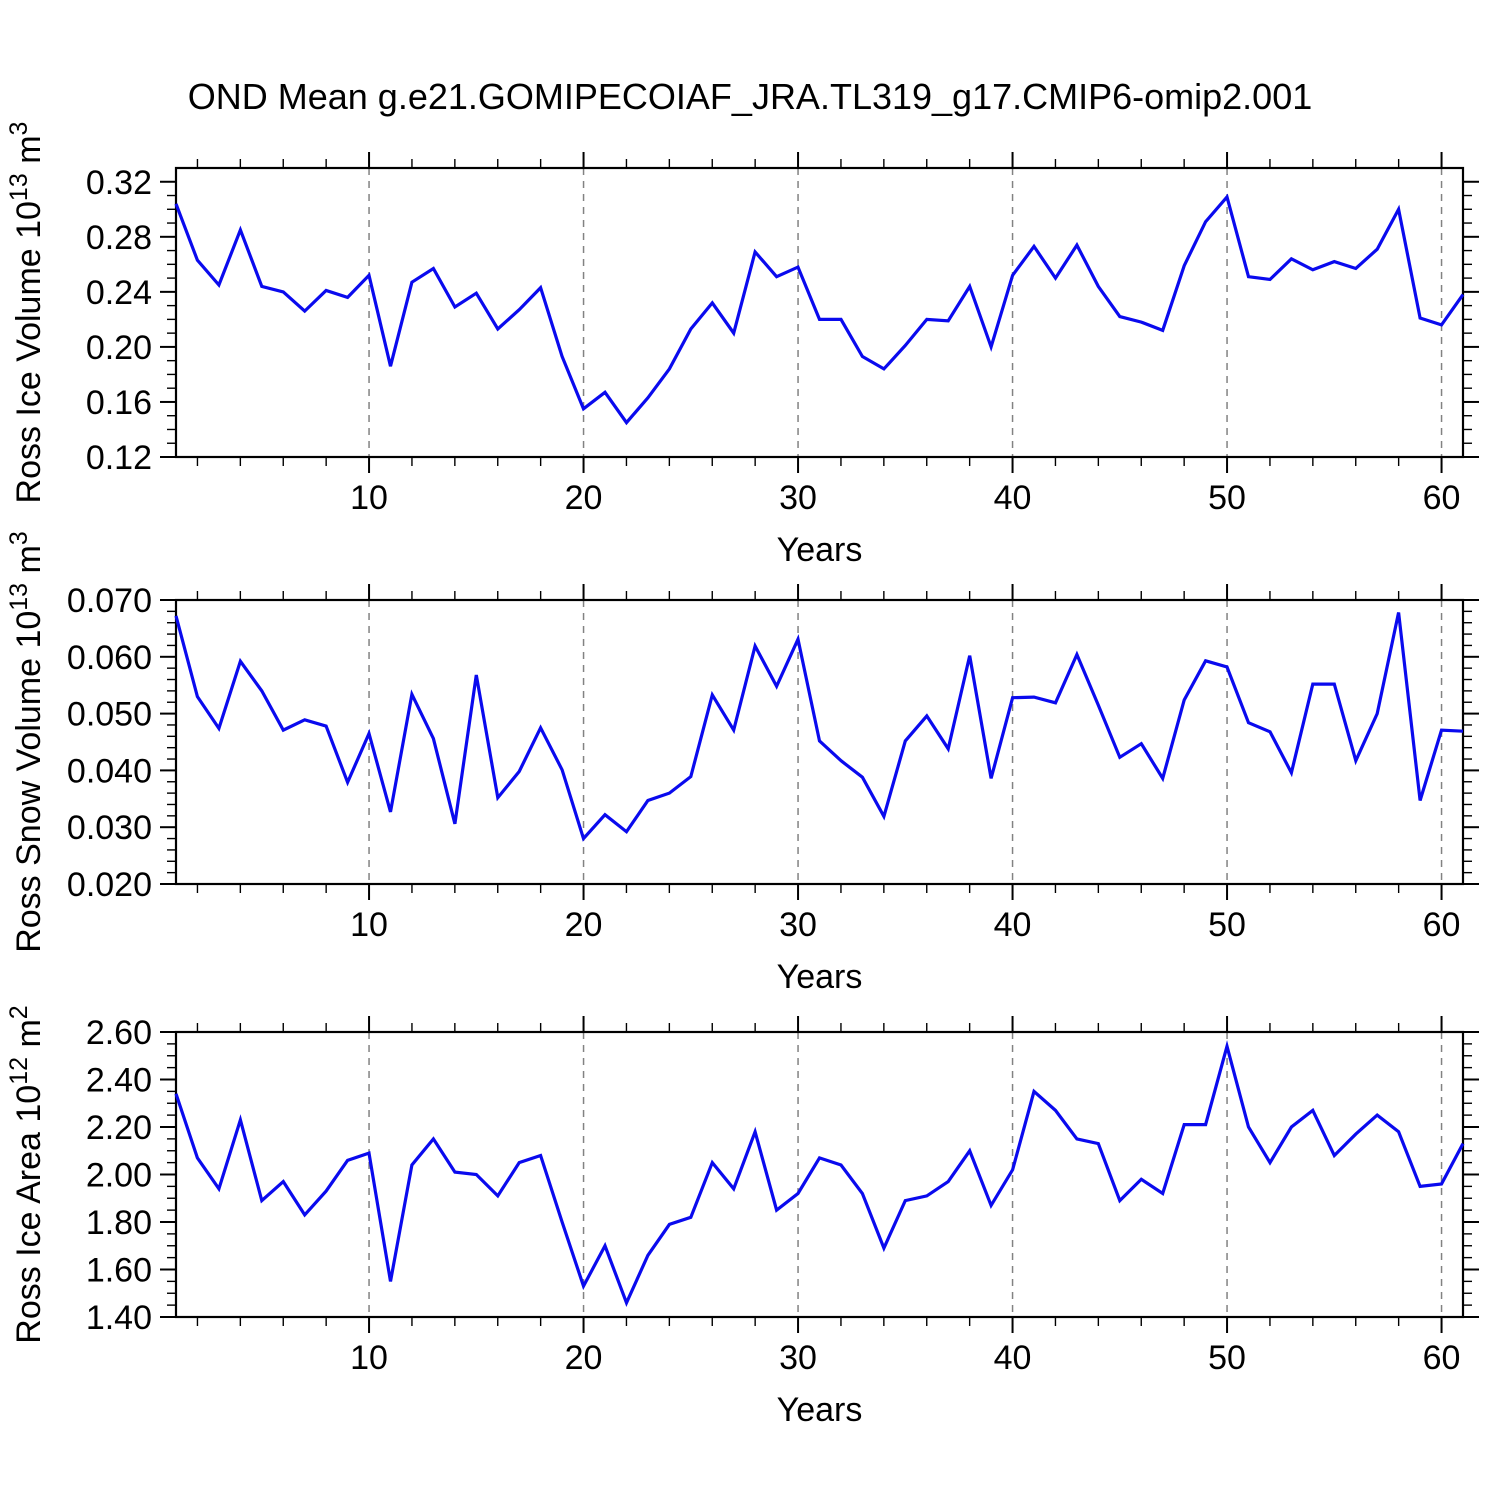  Describe the element at coordinates (109, 885) in the screenshot. I see `y-tick-label: 0.020` at that location.